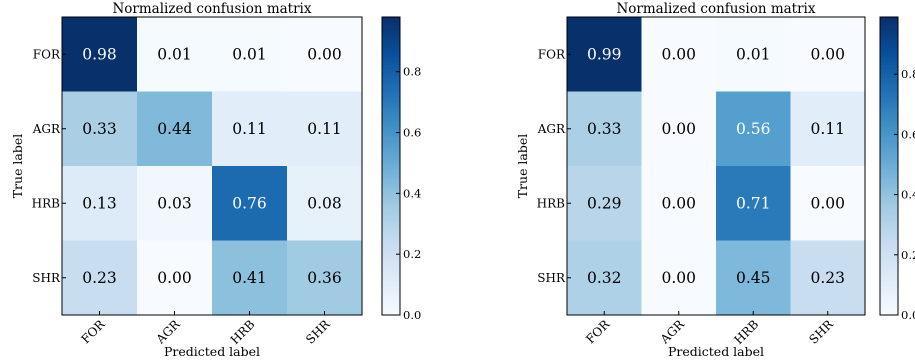 The image size is (915, 360). What do you see at coordinates (679, 54) in the screenshot?
I see `cell-for-agr` at bounding box center [679, 54].